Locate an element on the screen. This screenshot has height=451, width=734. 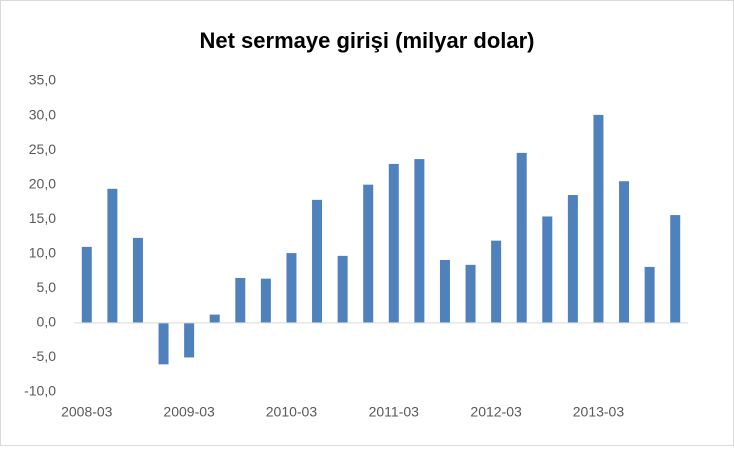
y-tick-label: -5,0 is located at coordinates (44, 356).